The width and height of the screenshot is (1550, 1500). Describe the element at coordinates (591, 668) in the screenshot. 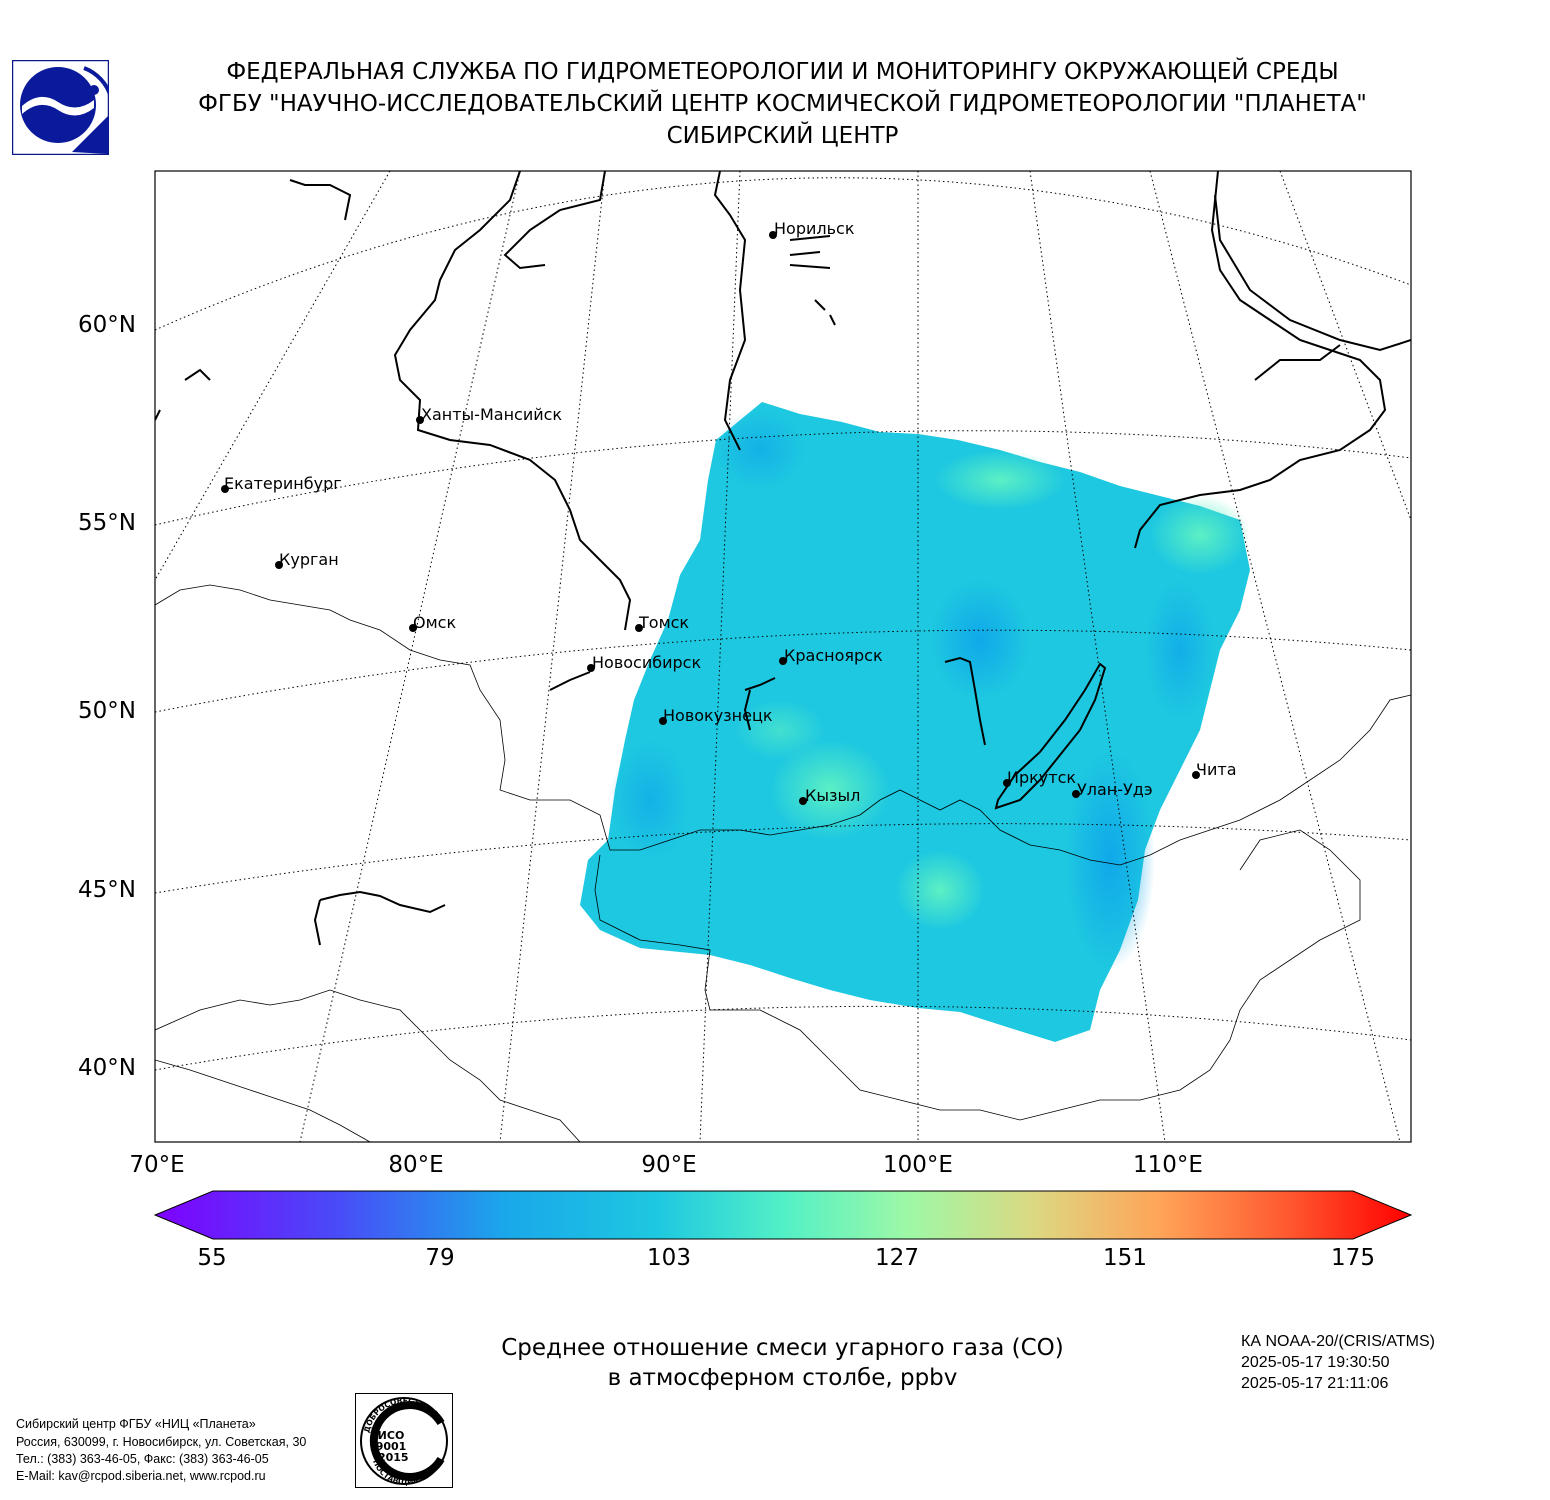

I see `city-dot-novosibirsk` at that location.